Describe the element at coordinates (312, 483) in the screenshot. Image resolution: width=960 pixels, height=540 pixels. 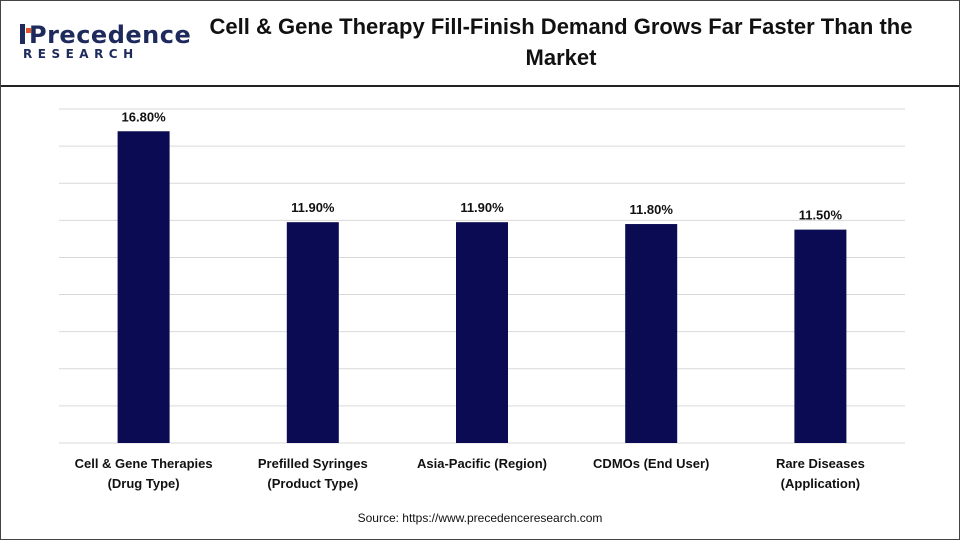
I see `category-label: (Product Type)` at that location.